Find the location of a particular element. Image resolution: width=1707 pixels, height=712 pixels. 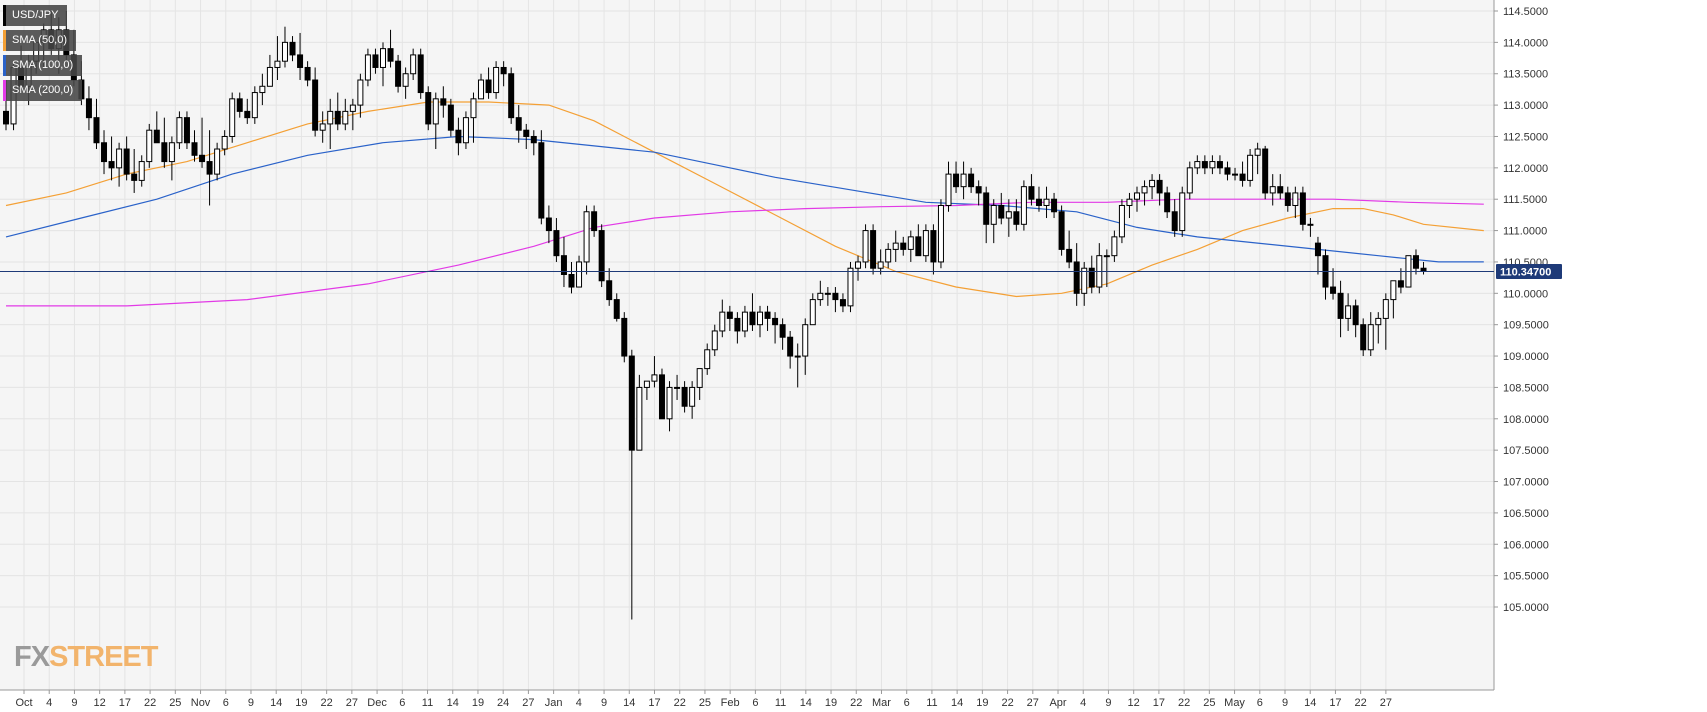

logo-fx-text: FX is located at coordinates (32, 657).